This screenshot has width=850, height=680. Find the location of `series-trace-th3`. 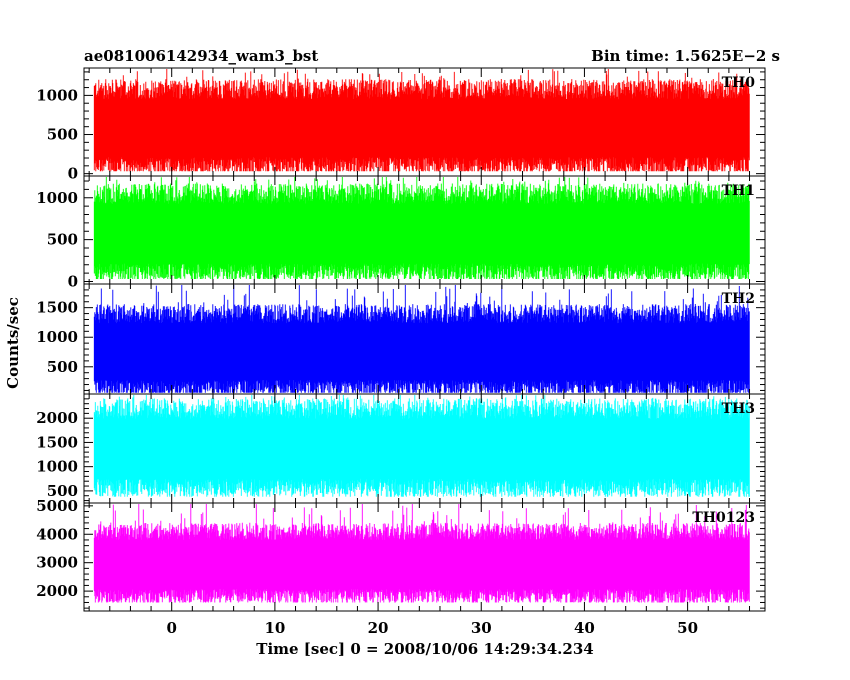

series-trace-th3 is located at coordinates (421, 446).